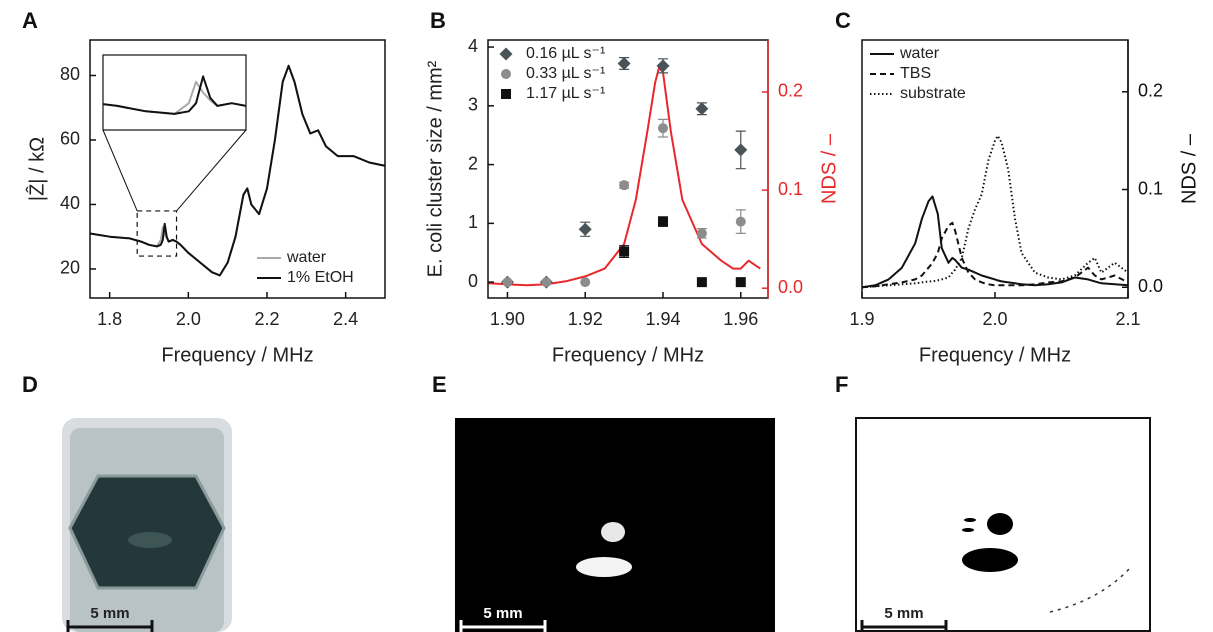 This screenshot has width=1213, height=632. What do you see at coordinates (109, 319) in the screenshot?
I see `x-tick-label: 1.8` at bounding box center [109, 319].